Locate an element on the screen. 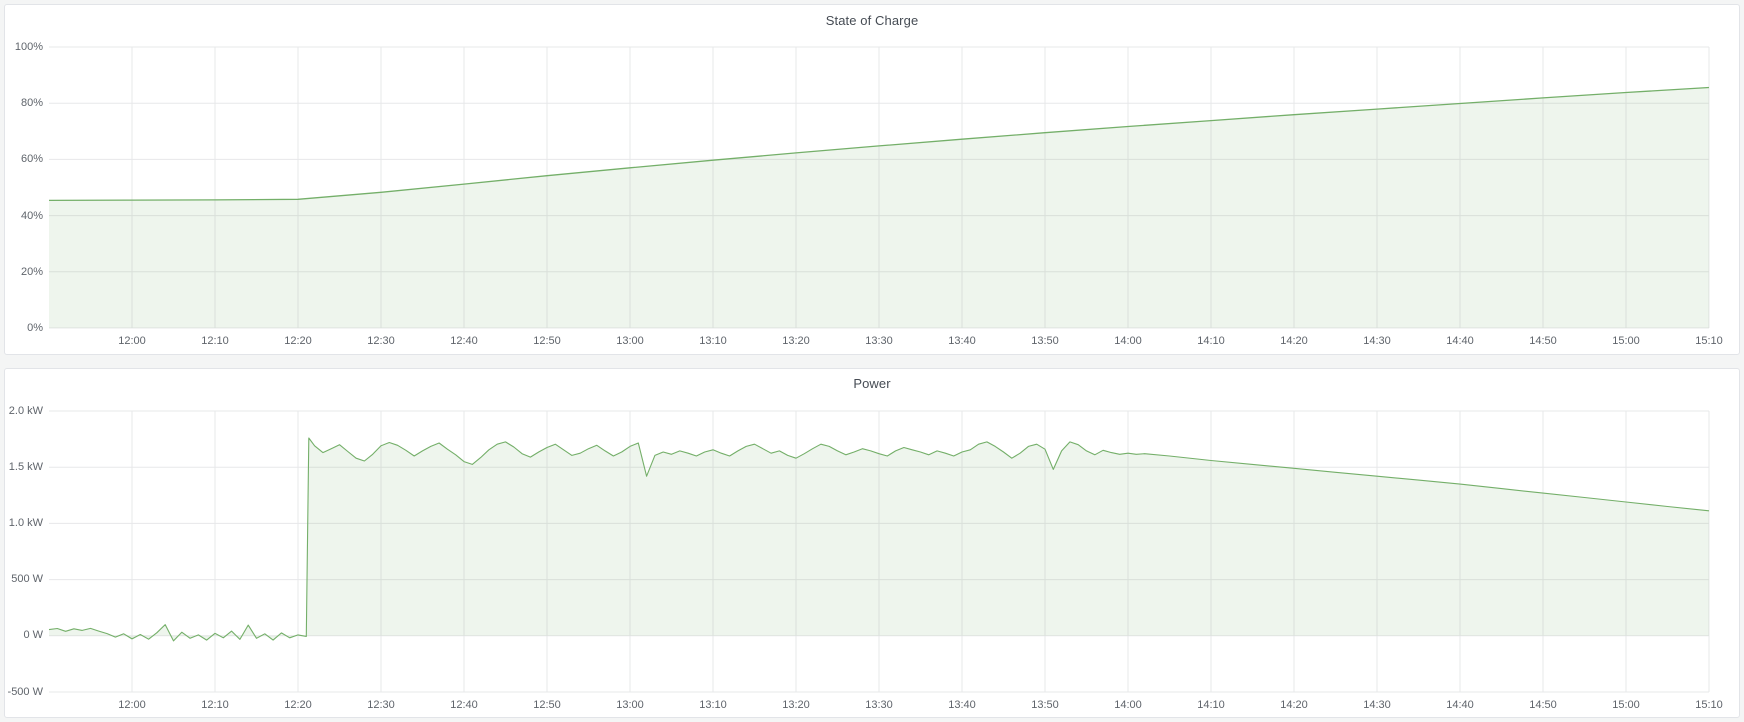 The height and width of the screenshot is (722, 1744). panel-title-state-of-charge: State of Charge is located at coordinates (872, 20).